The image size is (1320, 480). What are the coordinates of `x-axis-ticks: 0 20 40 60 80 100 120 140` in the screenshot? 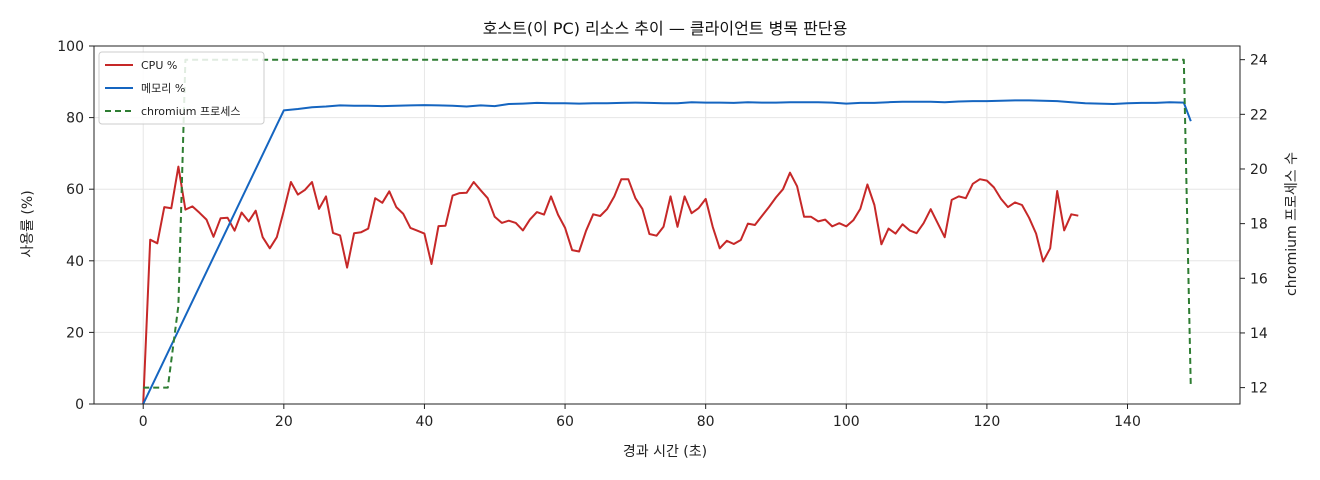 It's located at (640, 417).